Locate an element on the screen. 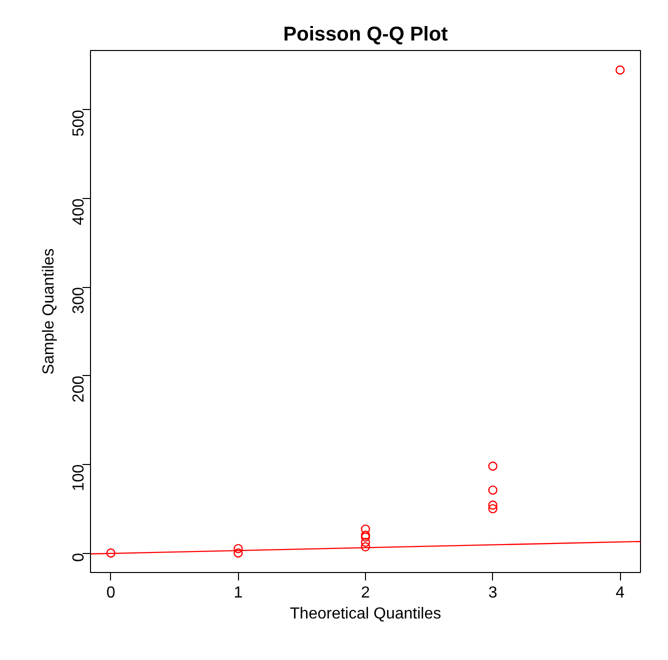  y-tick-label: 400 is located at coordinates (79, 212).